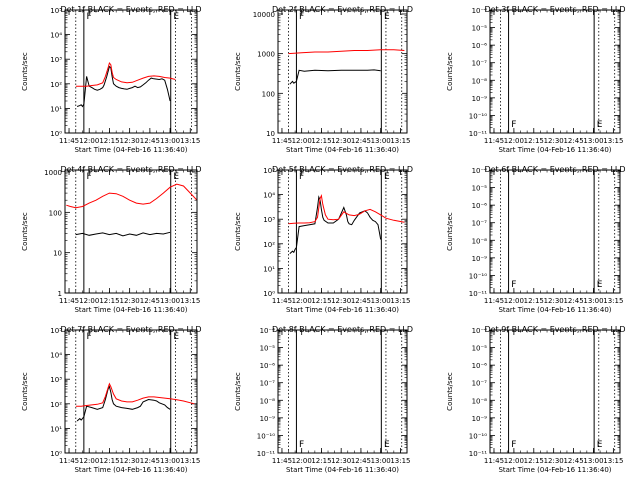 The image size is (640, 484). I want to click on interval-label: E, so click(600, 285).